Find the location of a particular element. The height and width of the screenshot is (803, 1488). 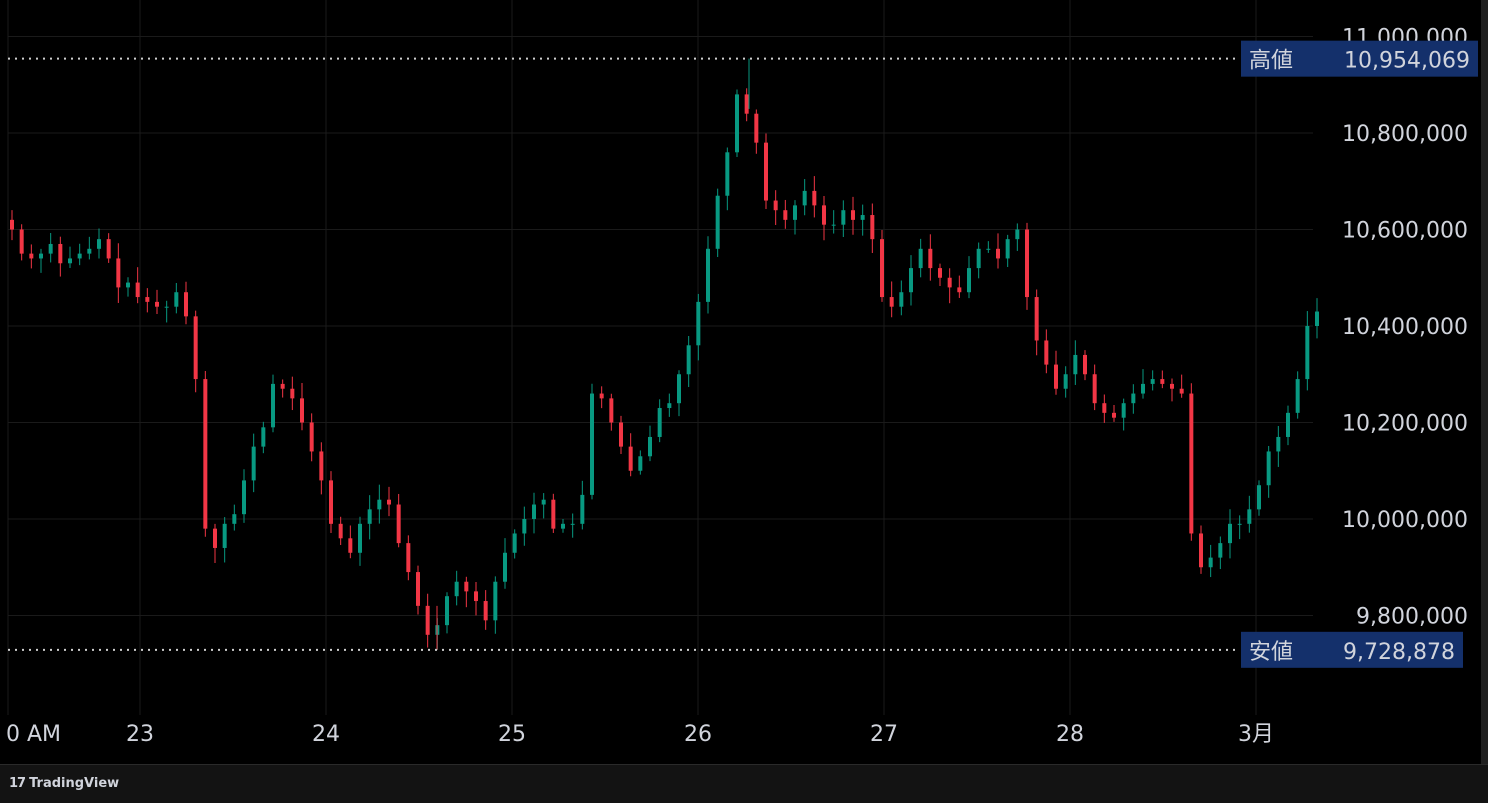

high-price-label-title: 高値 is located at coordinates (1271, 61).